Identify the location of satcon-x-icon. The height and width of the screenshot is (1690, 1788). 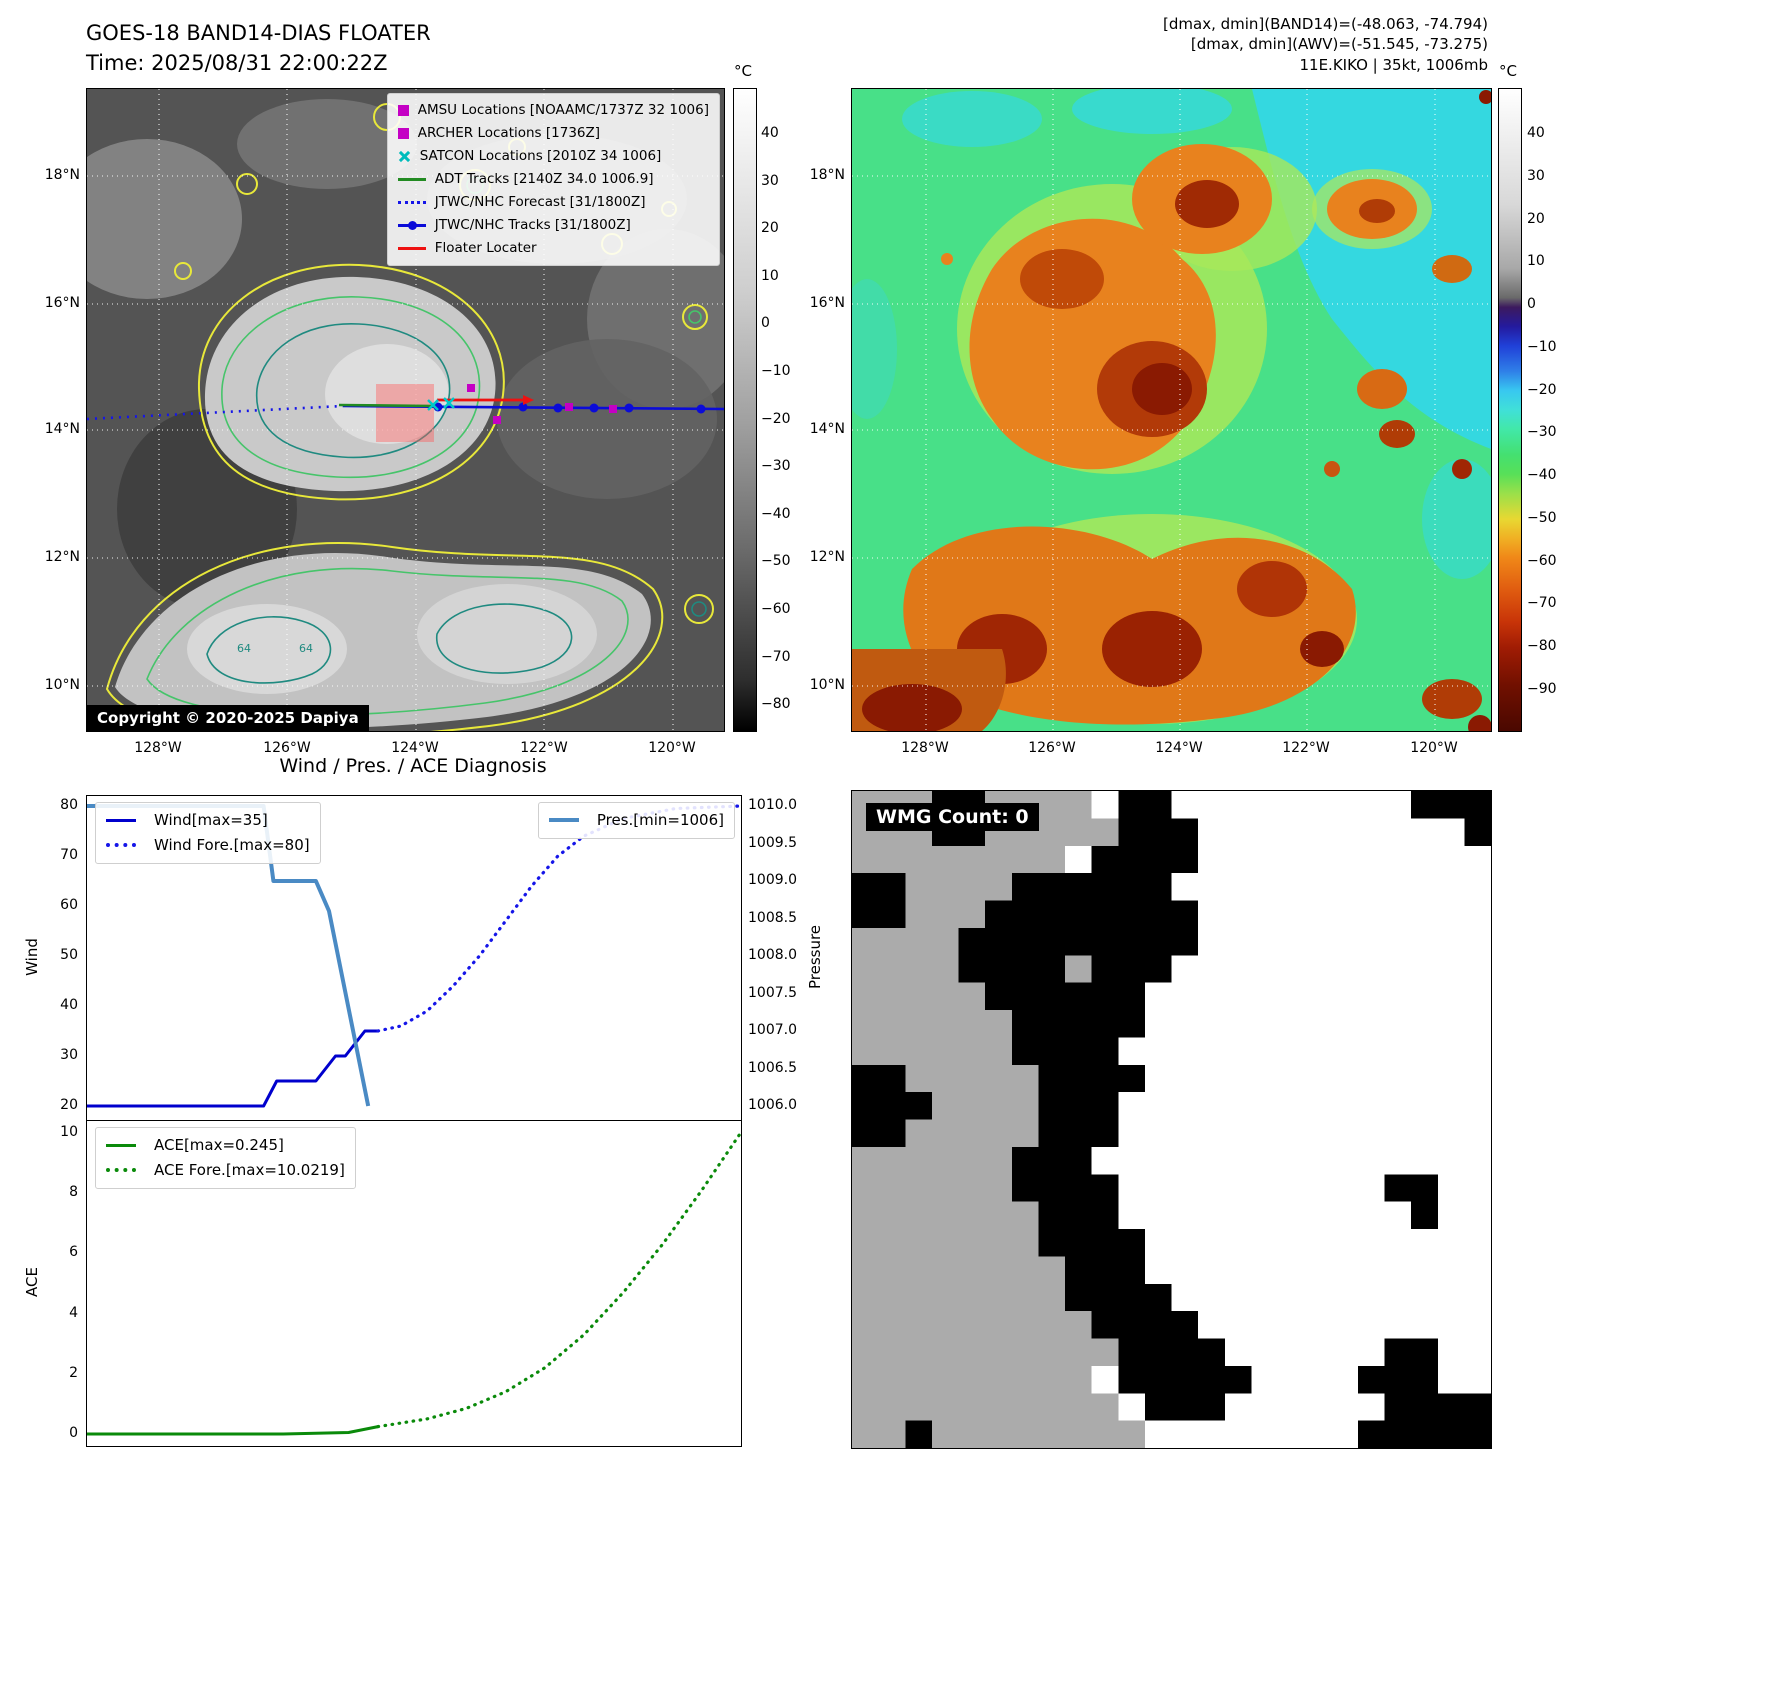
(404, 156).